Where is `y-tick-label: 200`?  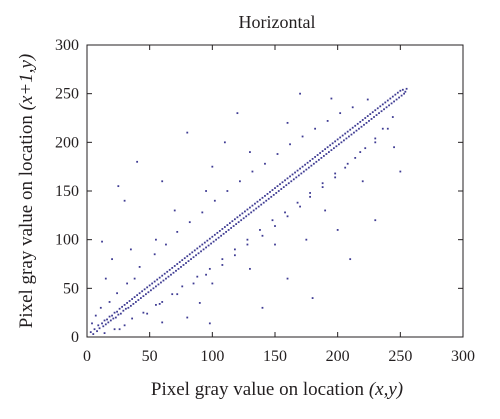
y-tick-label: 200 is located at coordinates (67, 142).